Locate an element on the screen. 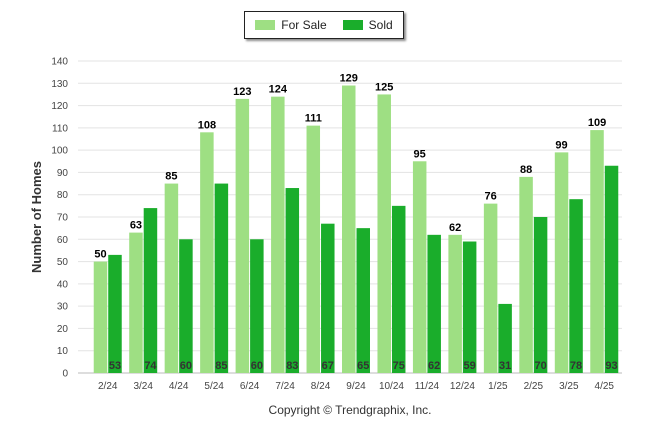 The image size is (646, 434). x-tick-label: 4/25 is located at coordinates (605, 386).